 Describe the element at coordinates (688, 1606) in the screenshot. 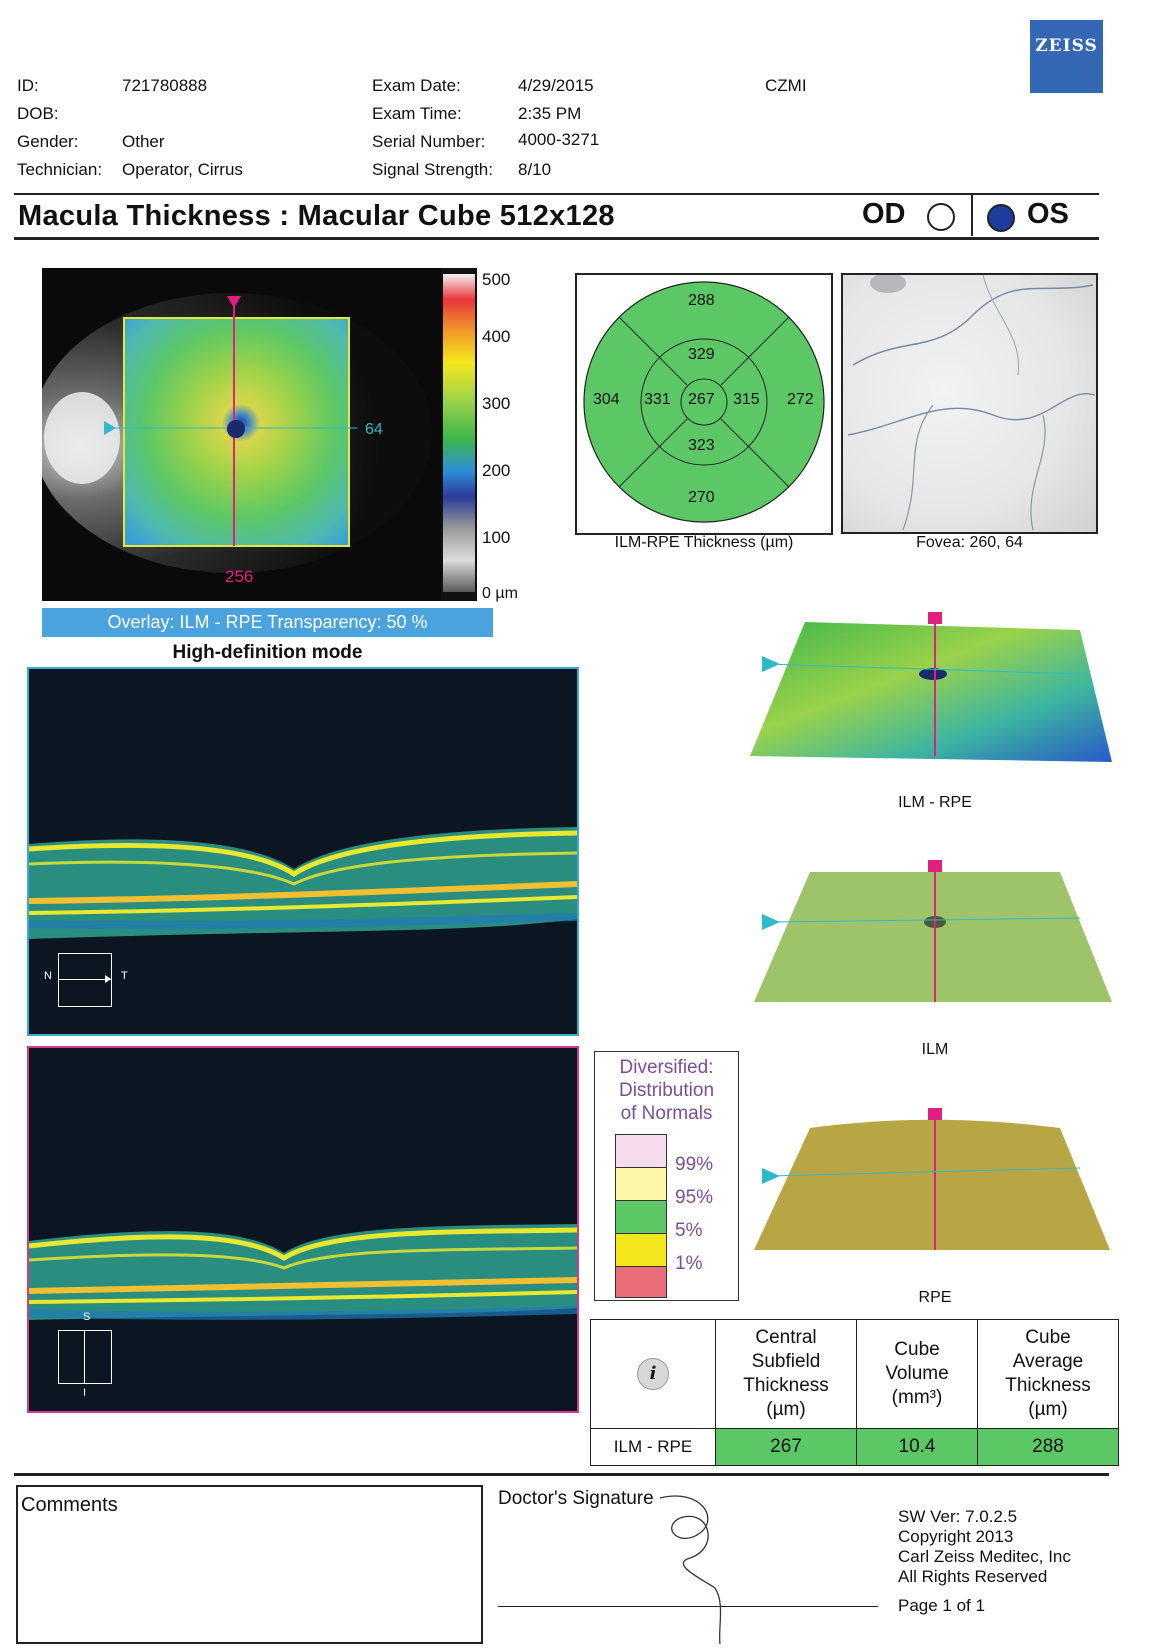

I see `signature-line` at that location.